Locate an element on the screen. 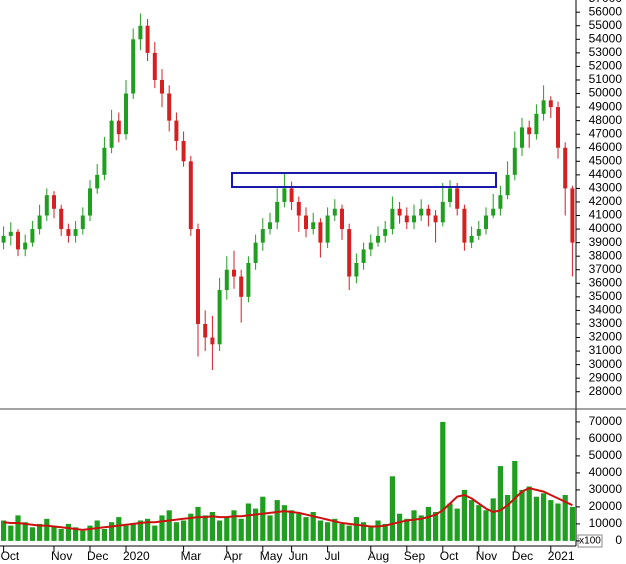 This screenshot has height=564, width=626. y-tick-label: 53000 is located at coordinates (606, 52).